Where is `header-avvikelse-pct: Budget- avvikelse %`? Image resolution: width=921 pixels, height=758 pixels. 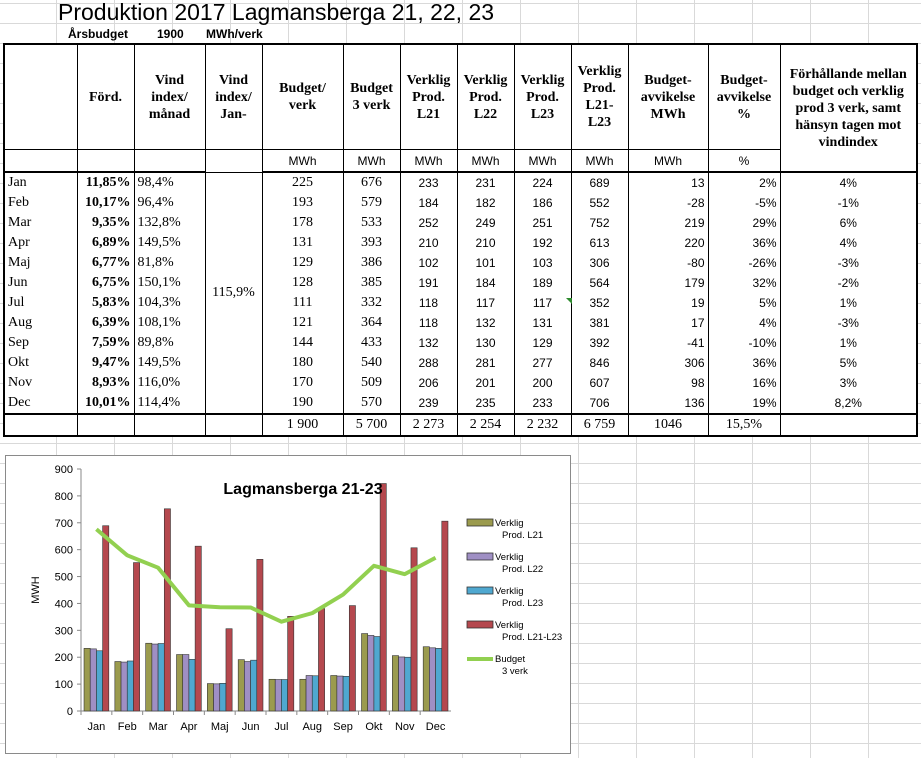
header-avvikelse-pct: Budget- avvikelse % is located at coordinates (744, 97).